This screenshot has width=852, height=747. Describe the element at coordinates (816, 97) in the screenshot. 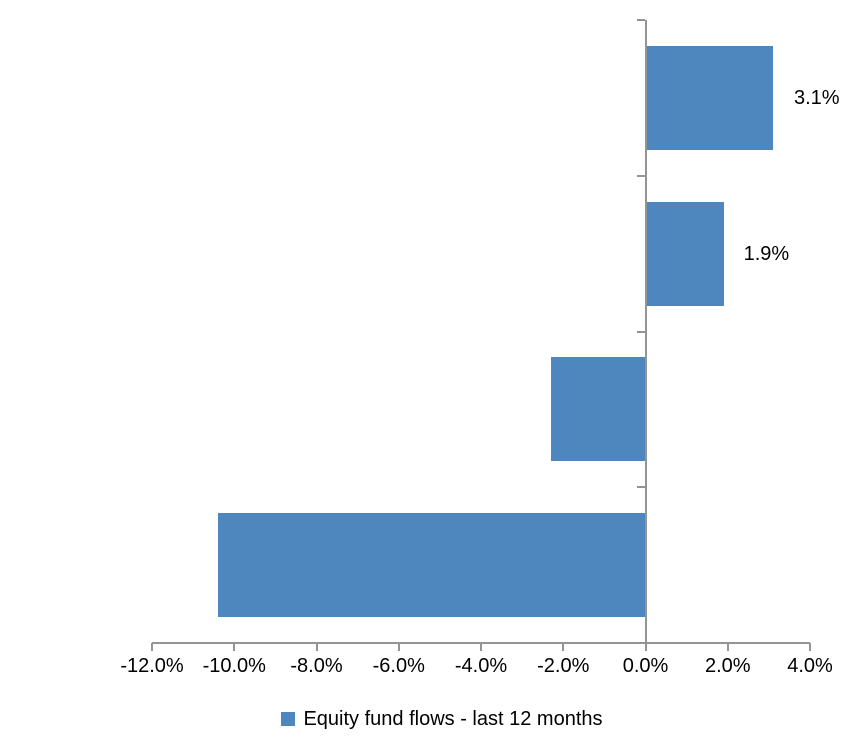

I see `data-label: 3.1%` at that location.